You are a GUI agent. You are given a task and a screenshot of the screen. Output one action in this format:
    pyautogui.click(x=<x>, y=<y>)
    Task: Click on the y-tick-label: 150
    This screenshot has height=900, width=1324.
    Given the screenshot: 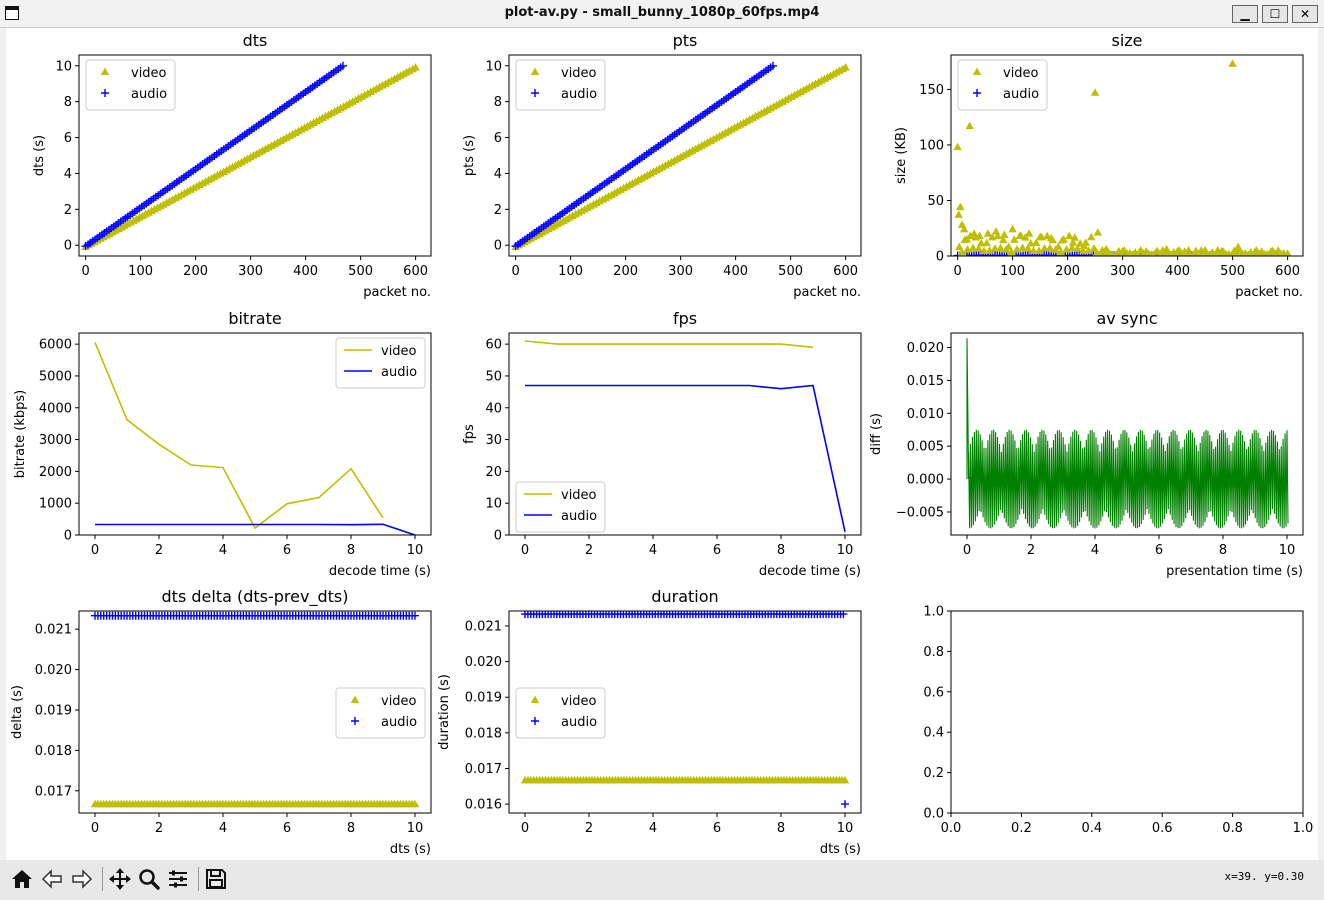 What is the action you would take?
    pyautogui.click(x=931, y=90)
    